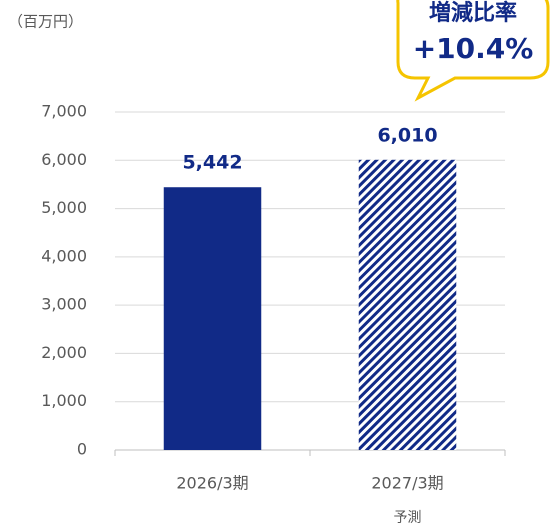  Describe the element at coordinates (64, 255) in the screenshot. I see `y-tick-label: 4,000` at that location.